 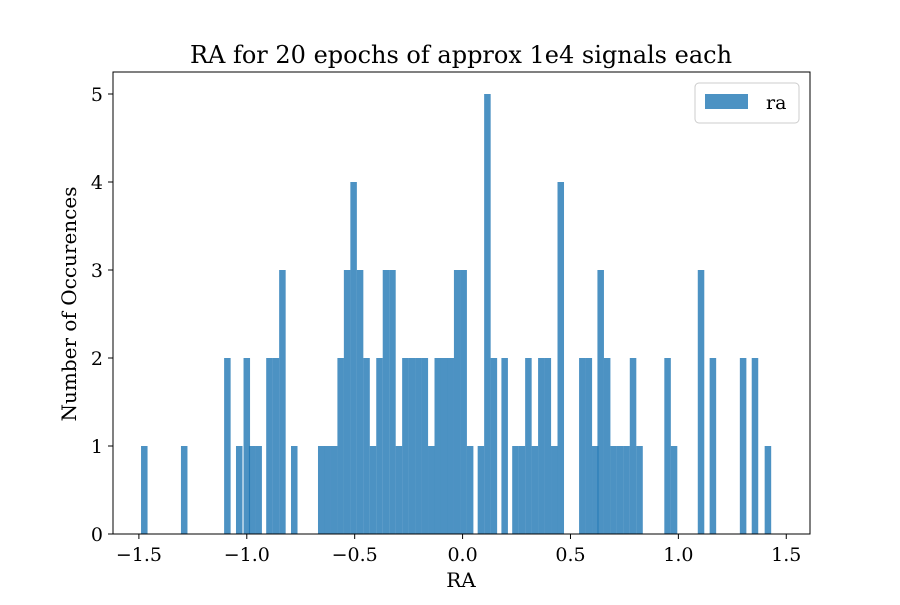 I want to click on x-axis-label: RA, so click(x=461, y=580).